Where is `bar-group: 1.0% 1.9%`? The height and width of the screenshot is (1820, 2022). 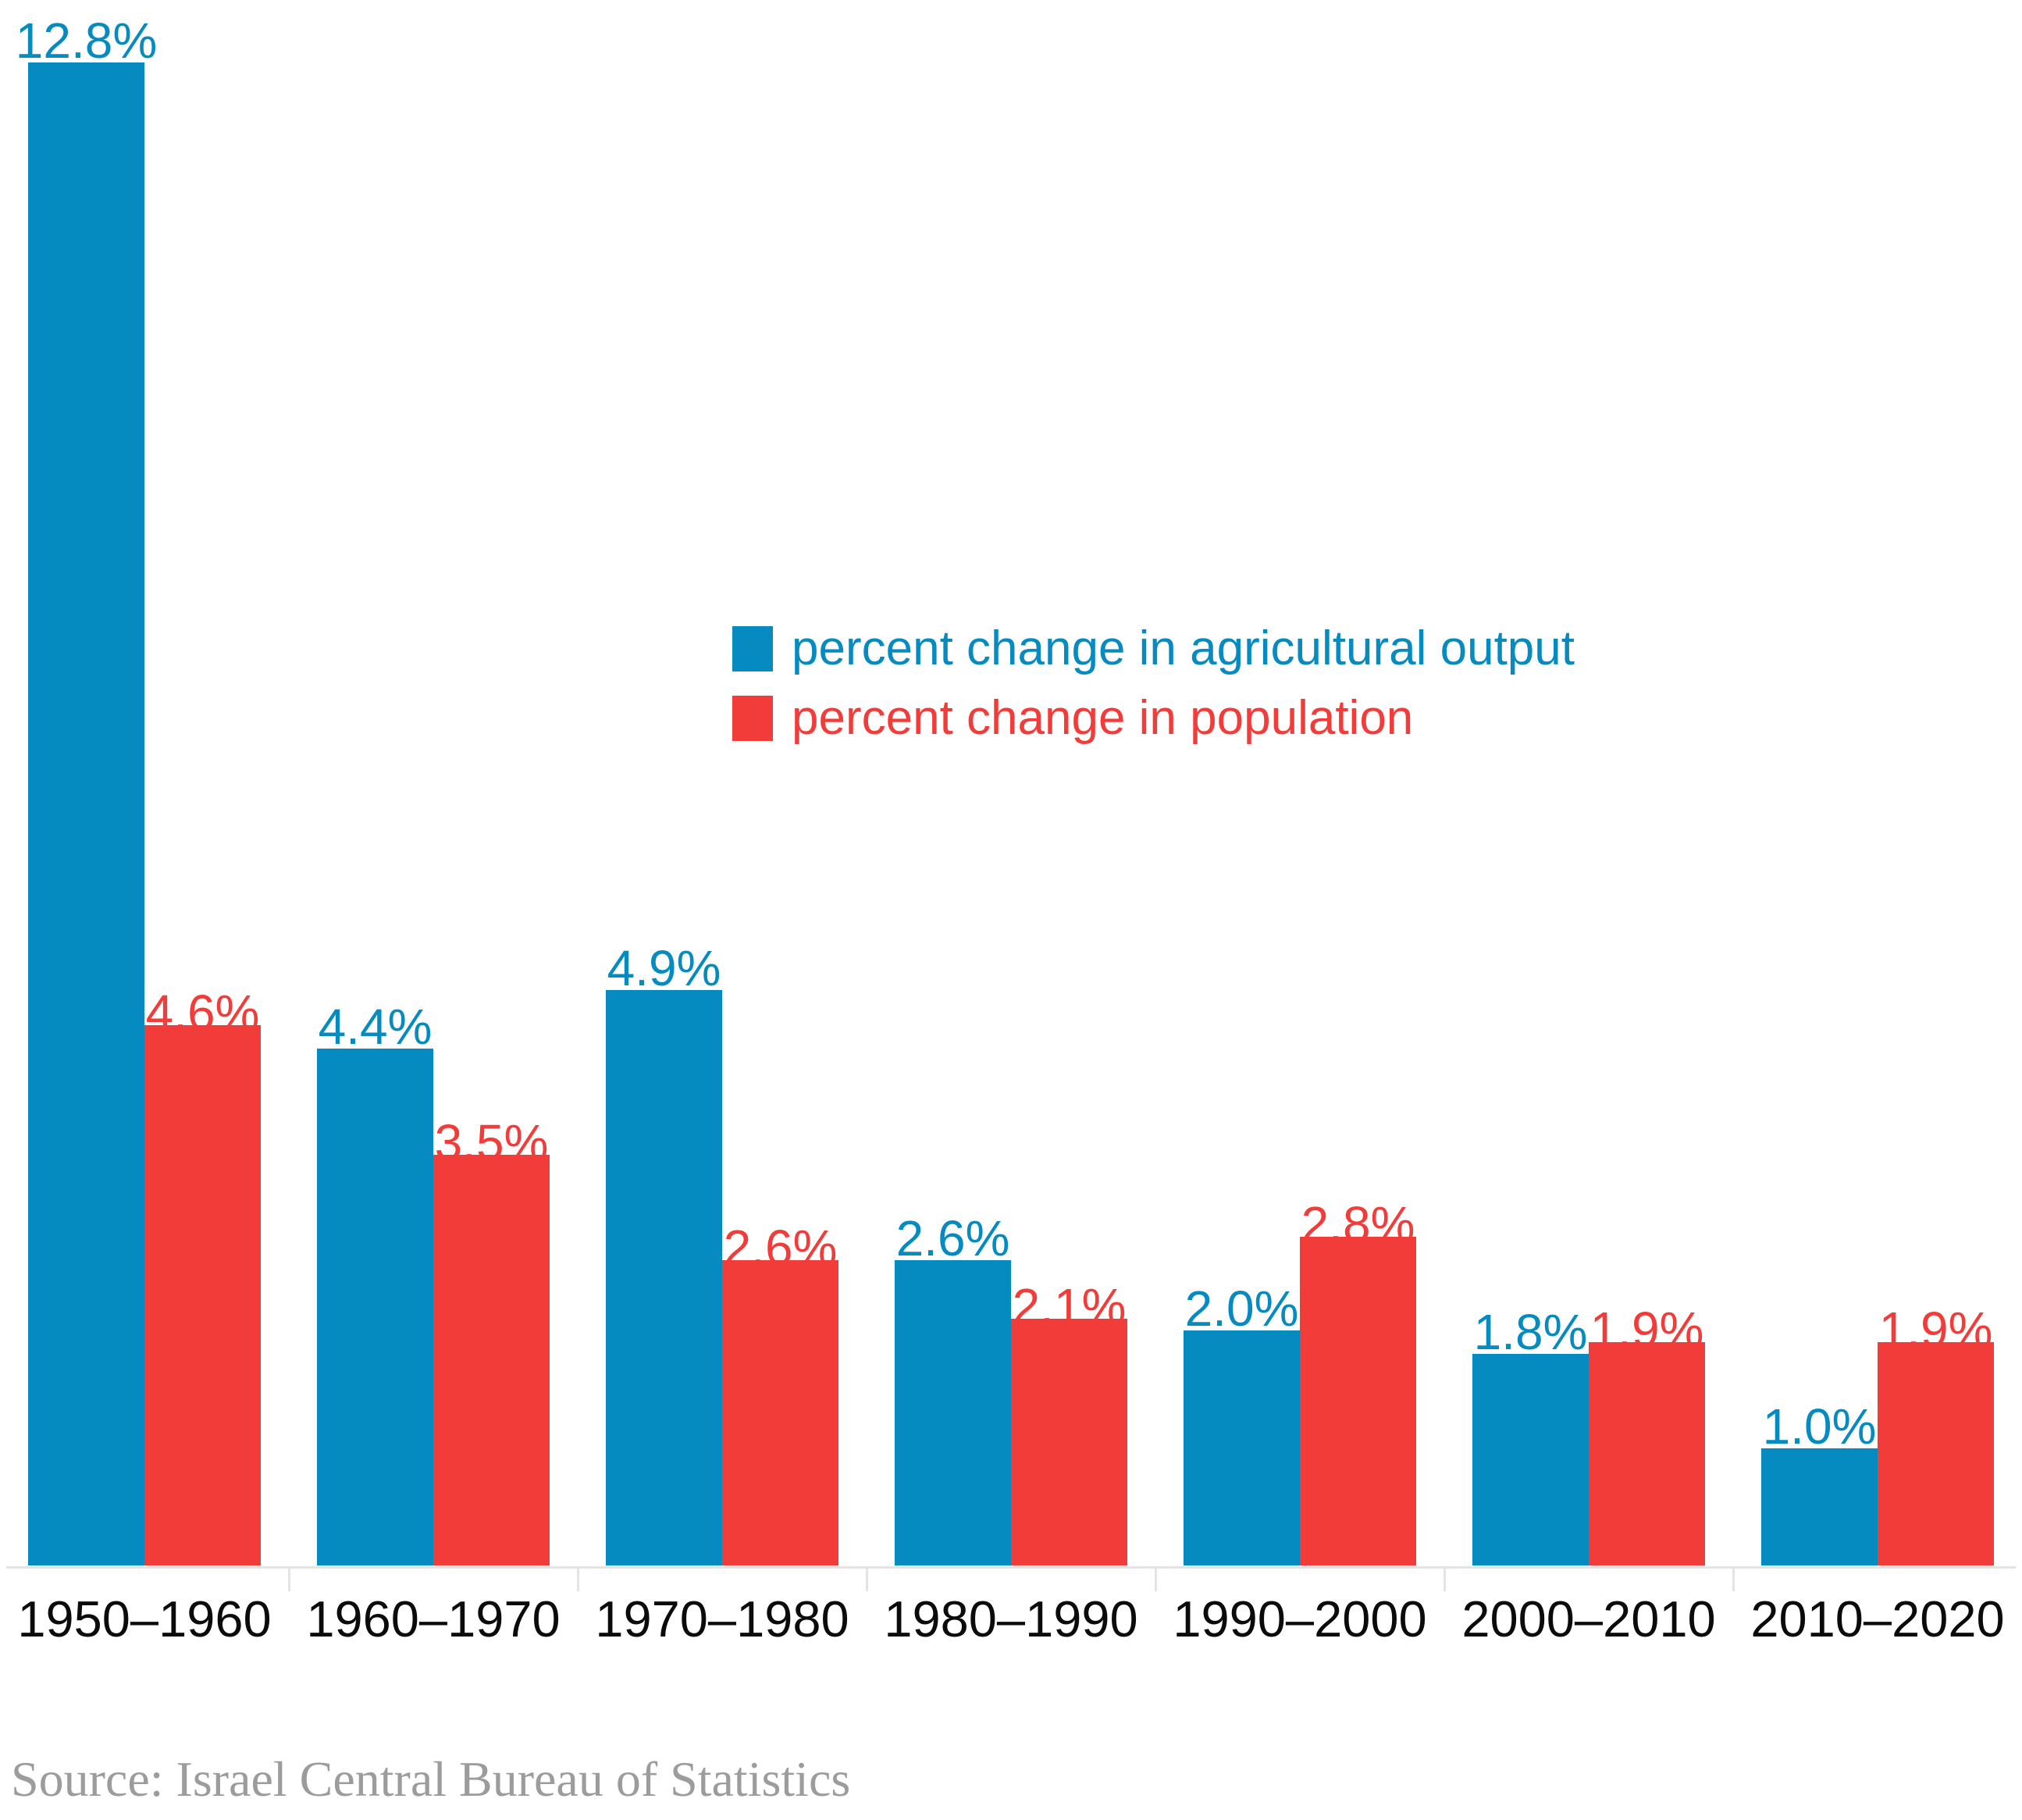 bar-group: 1.0% 1.9% is located at coordinates (1877, 1435).